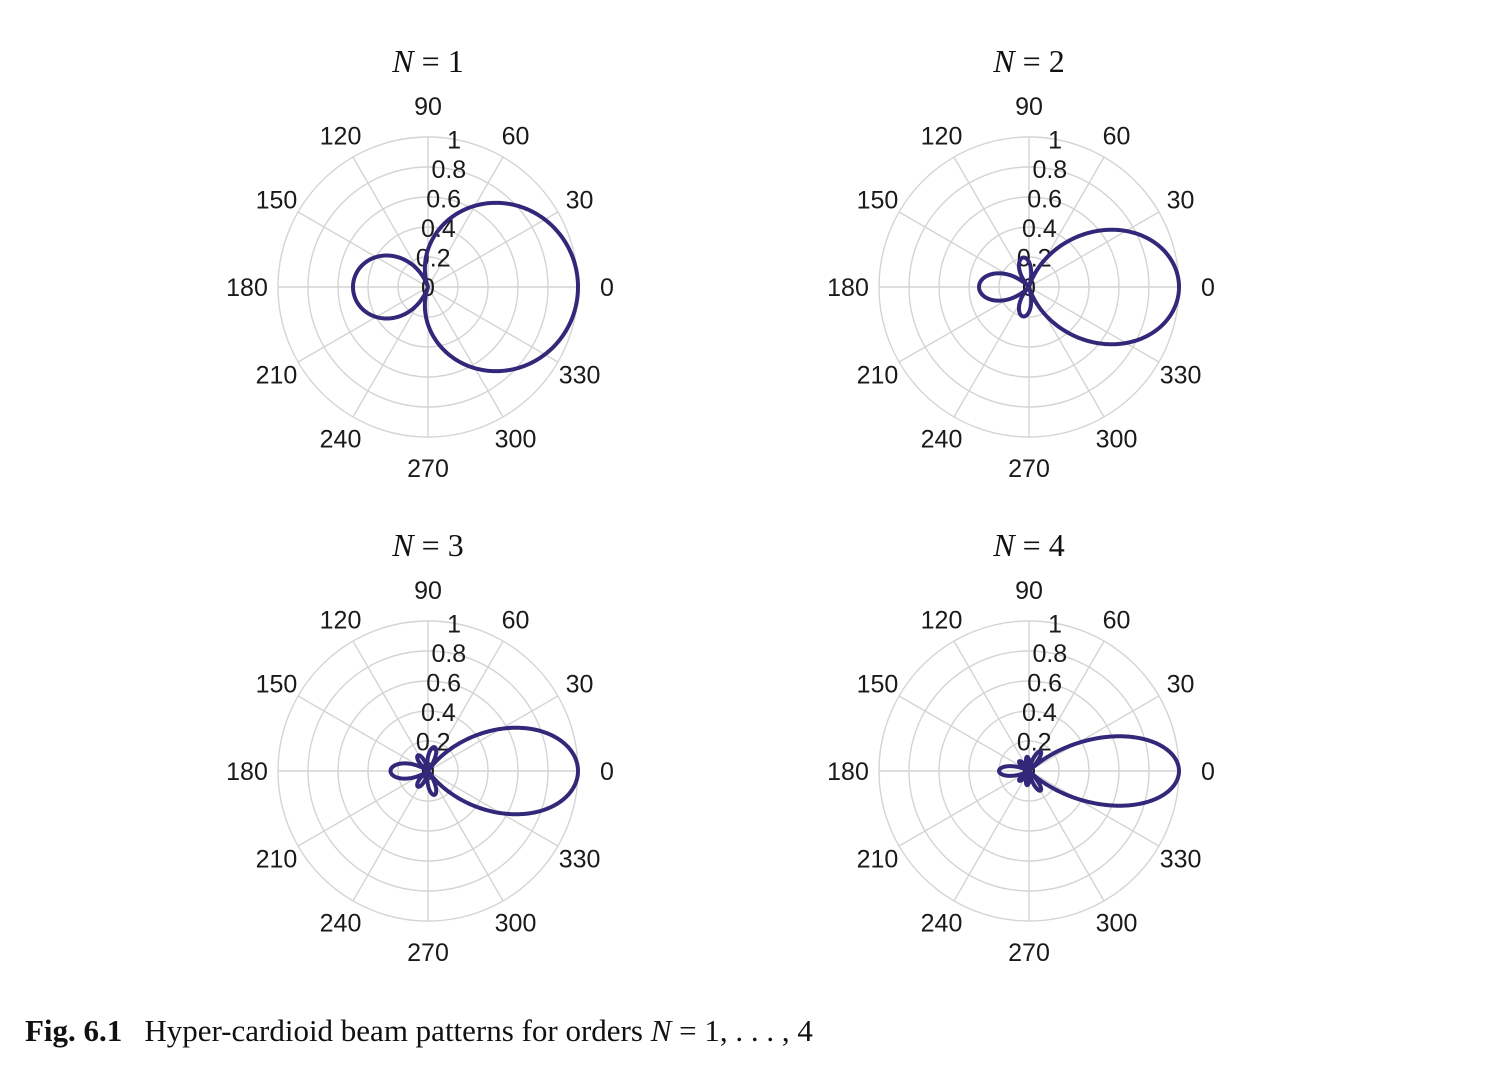 The width and height of the screenshot is (1497, 1076). Describe the element at coordinates (1040, 61) in the screenshot. I see `panel-title-value: = 2` at that location.